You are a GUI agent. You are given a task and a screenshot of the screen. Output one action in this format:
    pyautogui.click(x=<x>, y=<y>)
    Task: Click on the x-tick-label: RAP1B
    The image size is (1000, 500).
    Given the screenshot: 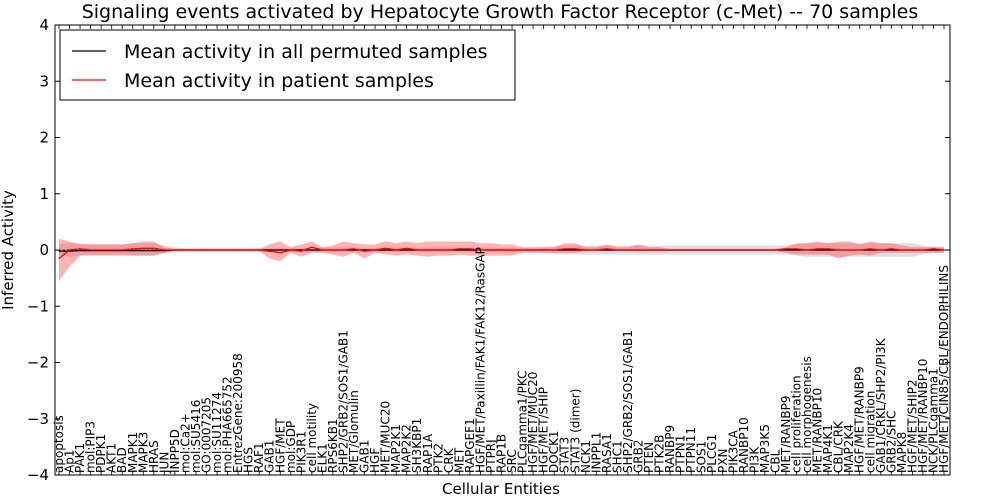 What is the action you would take?
    pyautogui.click(x=502, y=453)
    